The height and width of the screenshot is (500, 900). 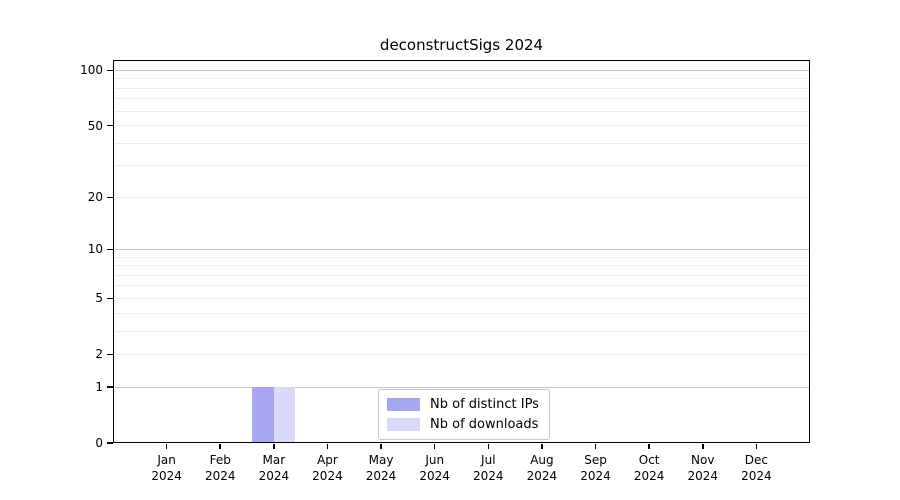 I want to click on x-tick-month: Jan, so click(x=166, y=460).